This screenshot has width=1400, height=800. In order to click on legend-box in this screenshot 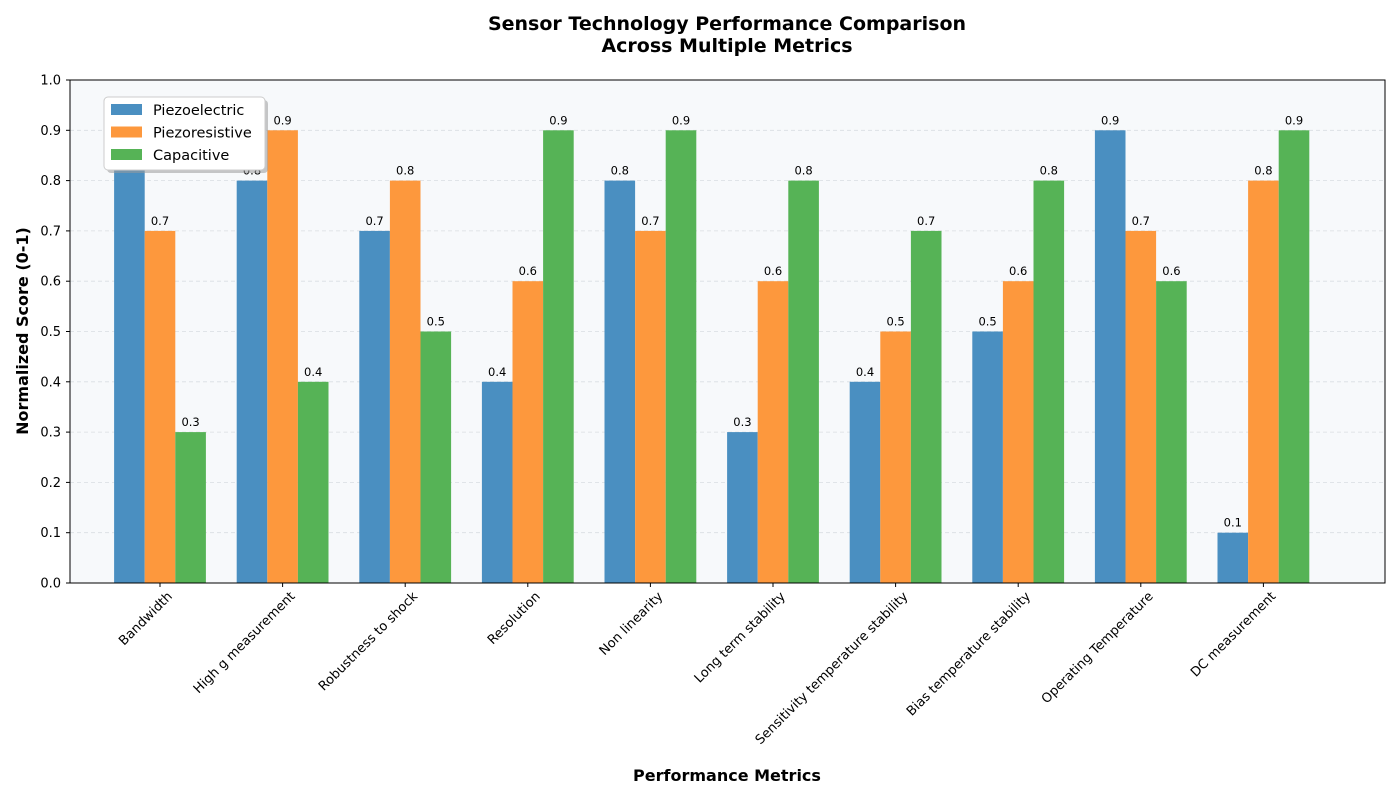, I will do `click(184, 133)`.